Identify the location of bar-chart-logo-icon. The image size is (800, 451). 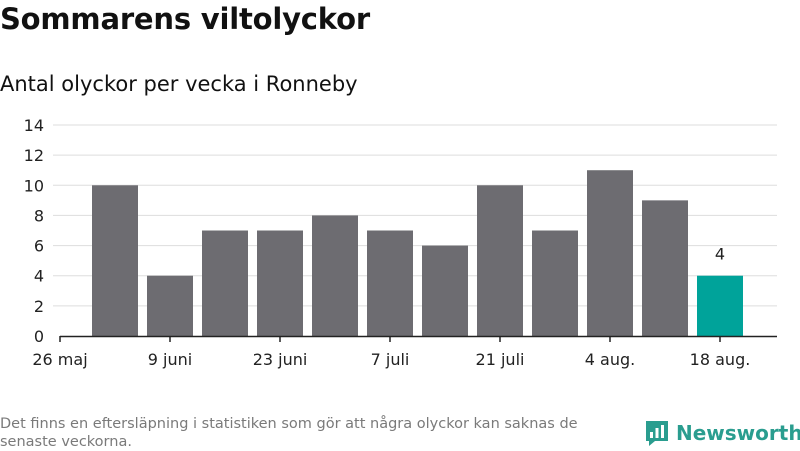
(657, 433).